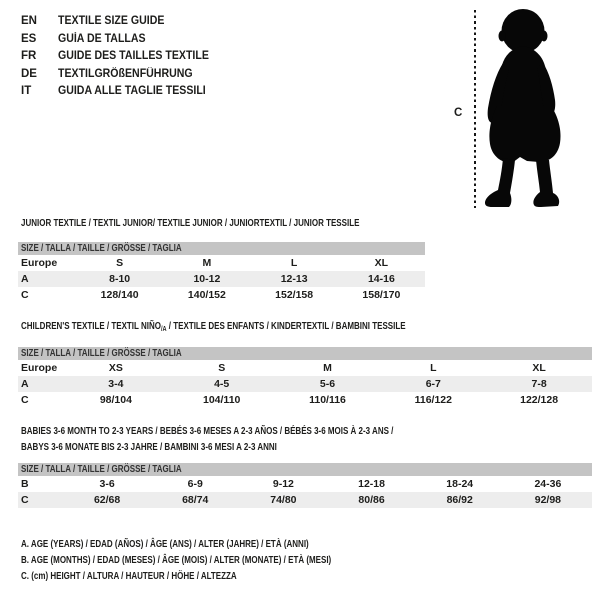 This screenshot has width=600, height=600. Describe the element at coordinates (222, 384) in the screenshot. I see `table-cell: 4-5` at that location.